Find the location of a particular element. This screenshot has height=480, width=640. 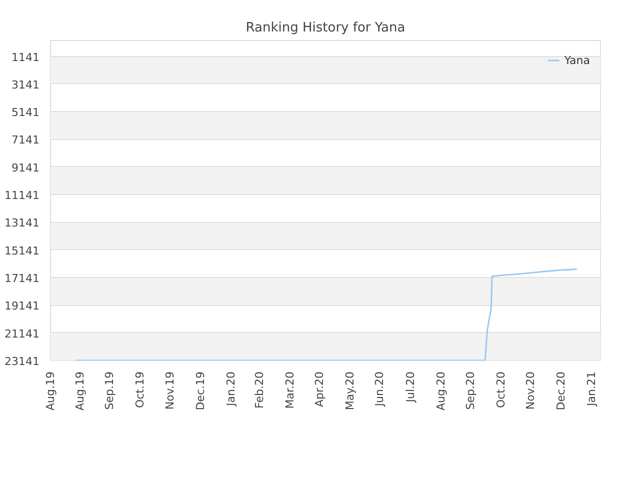

y-tick-label: 9141 is located at coordinates (26, 167).